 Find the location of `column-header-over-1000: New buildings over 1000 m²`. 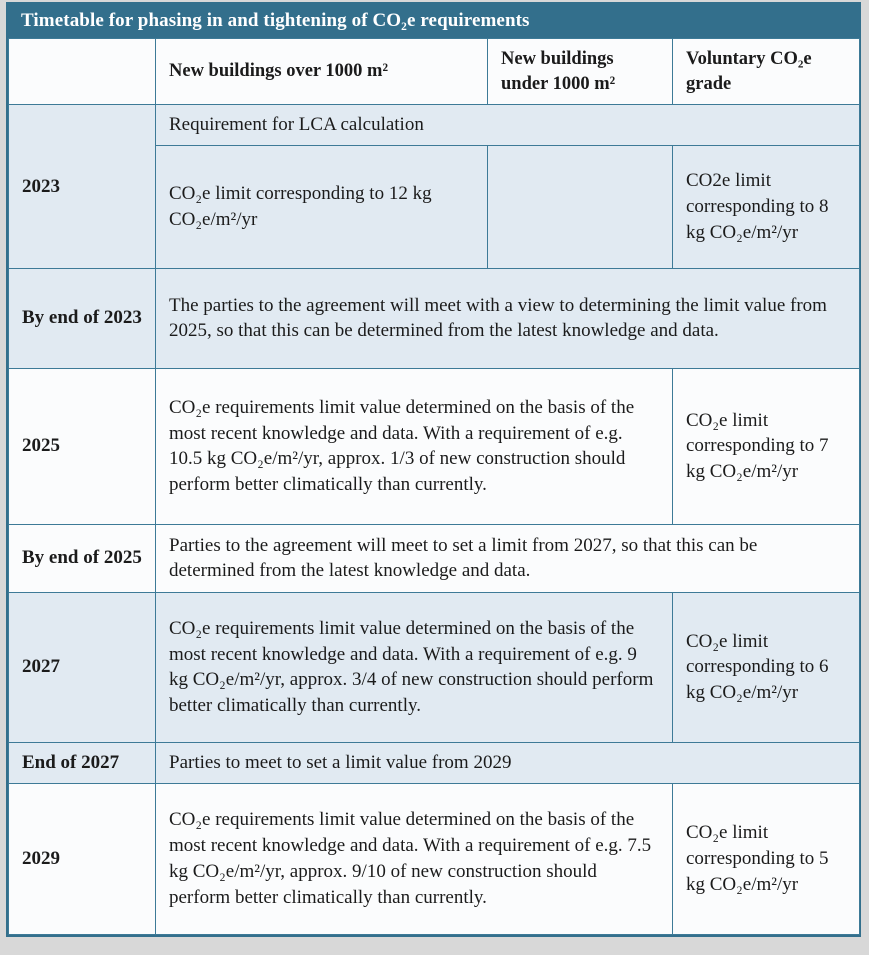

column-header-over-1000: New buildings over 1000 m² is located at coordinates (321, 71).